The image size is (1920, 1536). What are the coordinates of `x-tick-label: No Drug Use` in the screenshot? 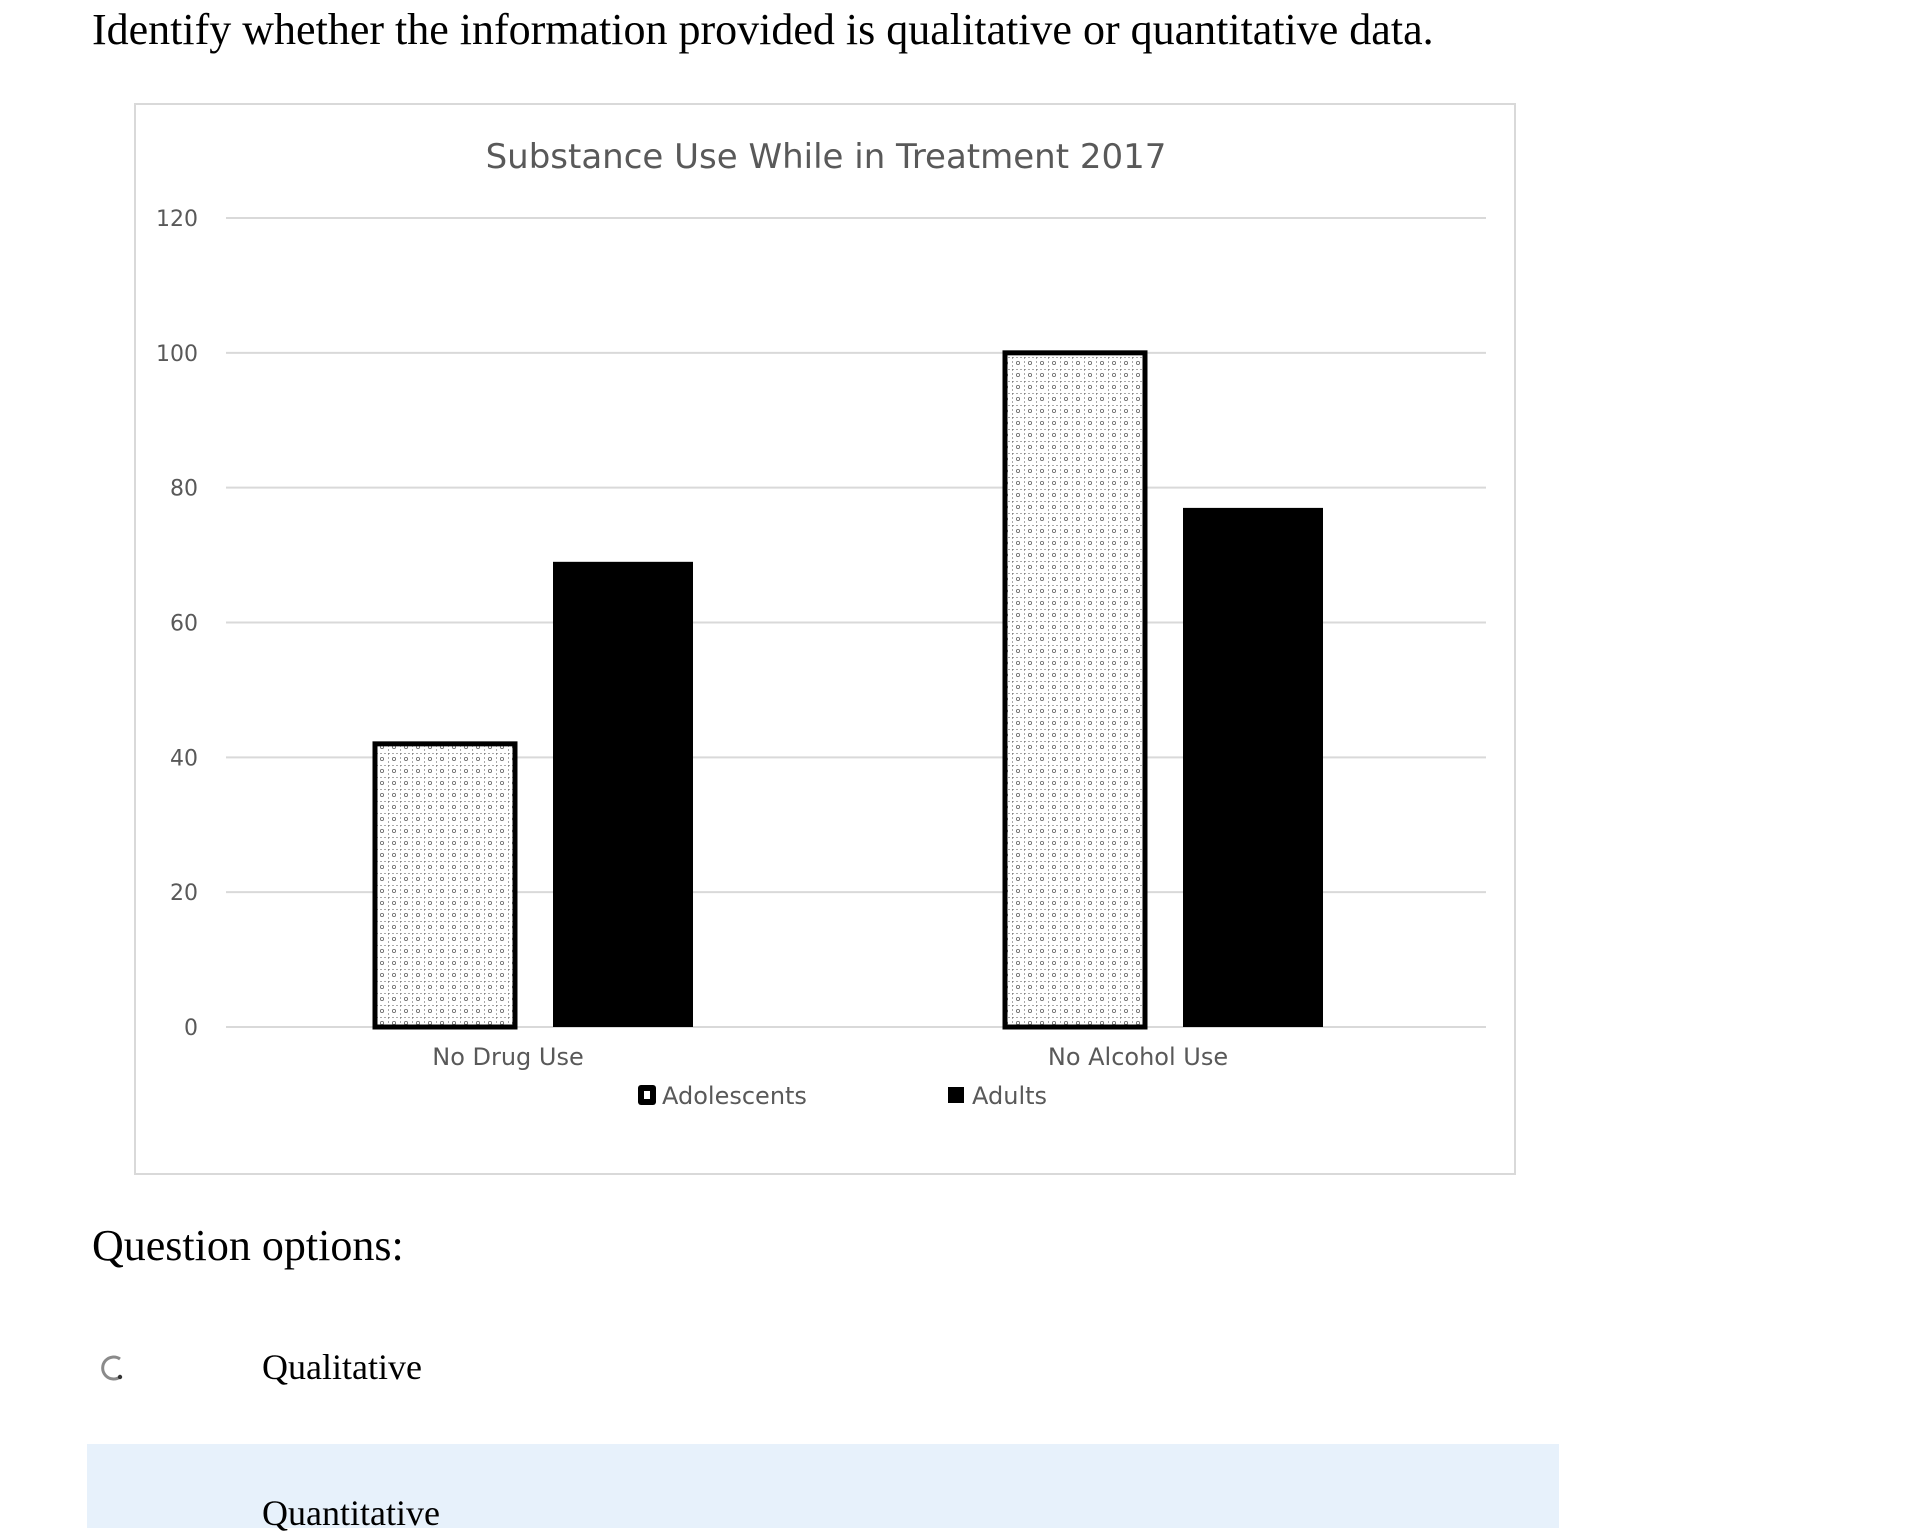 It's located at (508, 1057).